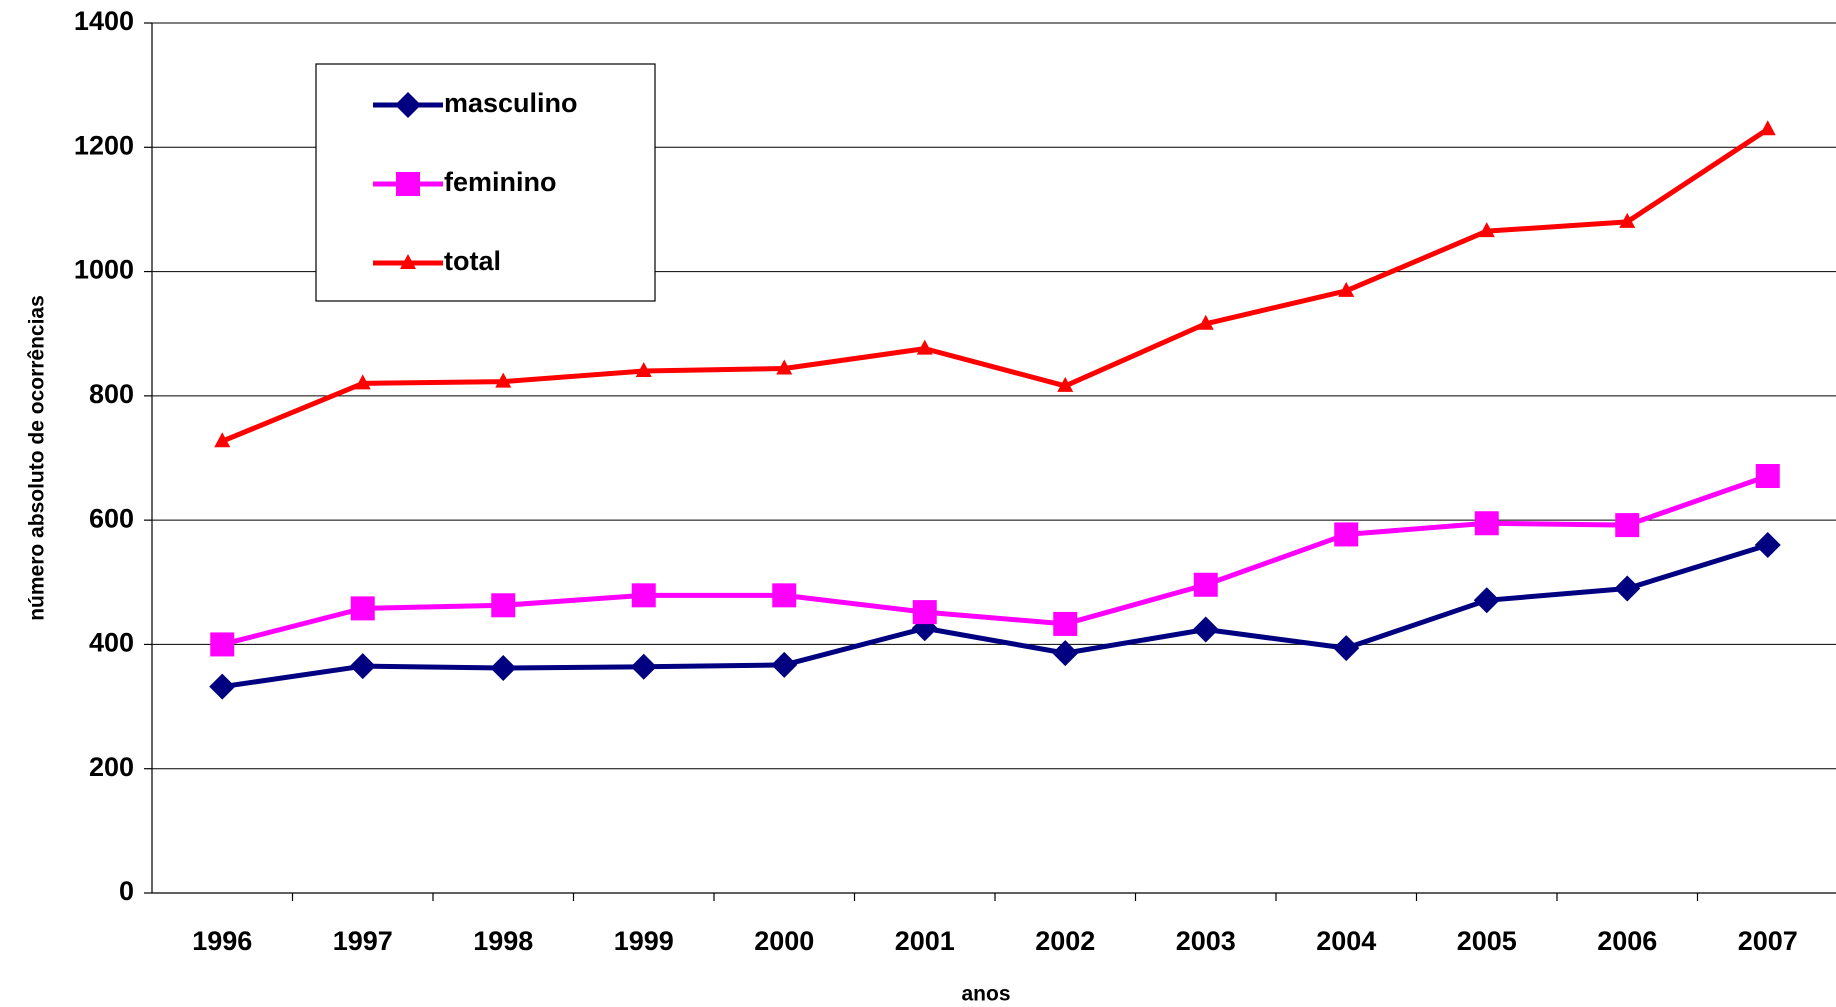 This screenshot has height=1007, width=1836. What do you see at coordinates (1206, 941) in the screenshot?
I see `x-tick-label: 2003` at bounding box center [1206, 941].